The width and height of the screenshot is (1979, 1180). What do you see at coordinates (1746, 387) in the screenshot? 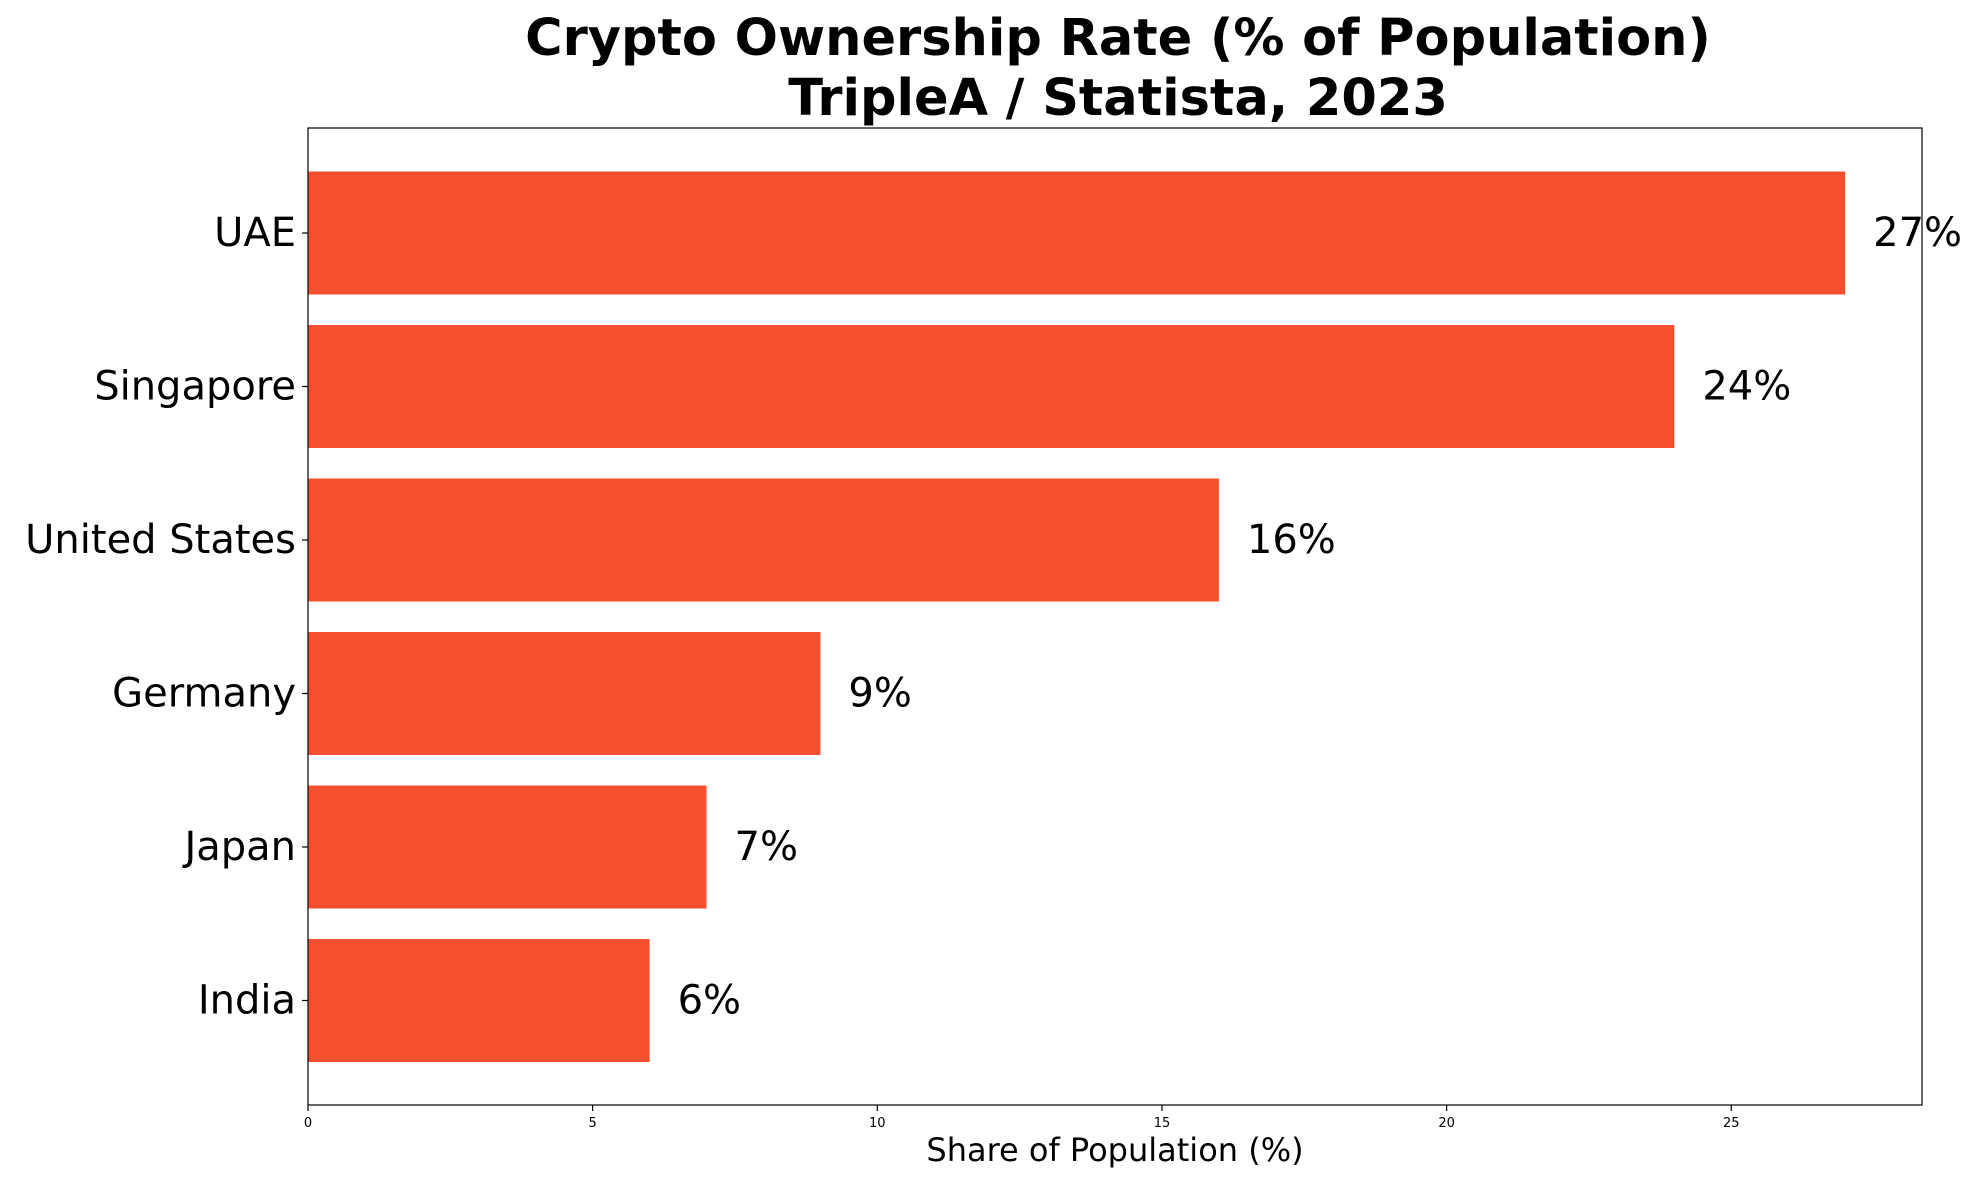
I see `value-label: 24%` at bounding box center [1746, 387].